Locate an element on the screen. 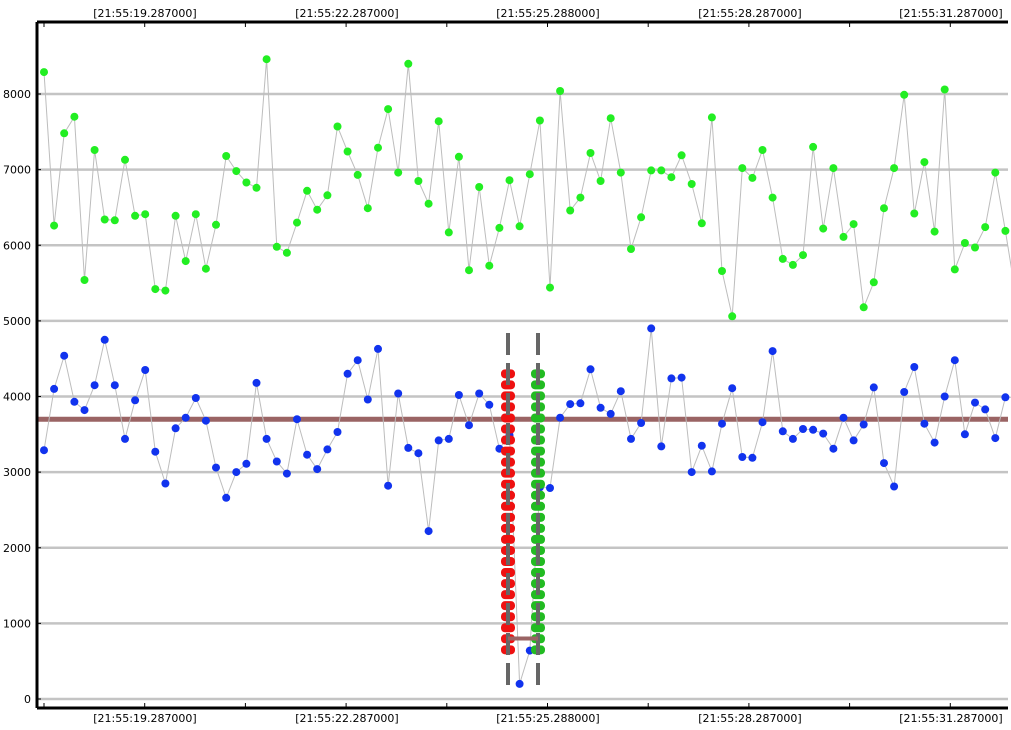 This screenshot has width=1011, height=730. y-tick-label-2000: 2000 is located at coordinates (17, 548).